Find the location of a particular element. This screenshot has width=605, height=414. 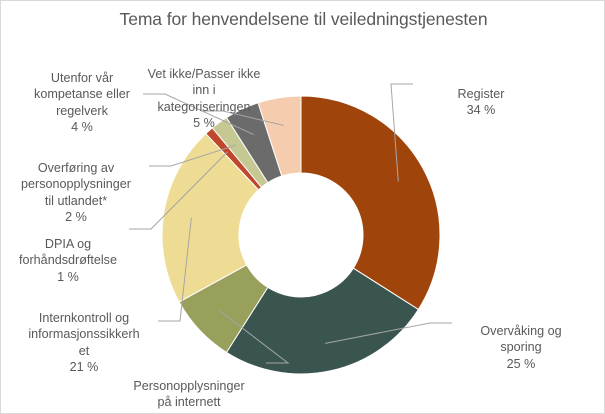

data-label-overforing-av-personopplysninger-til-utlandet-pct: 2 % is located at coordinates (76, 217).